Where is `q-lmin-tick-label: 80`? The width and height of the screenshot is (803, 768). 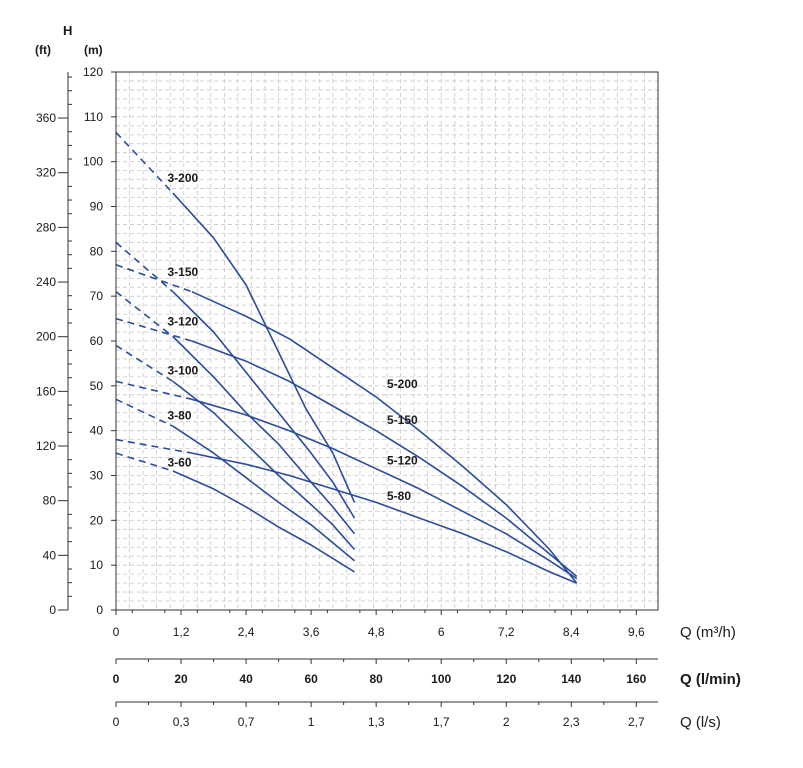 q-lmin-tick-label: 80 is located at coordinates (376, 679).